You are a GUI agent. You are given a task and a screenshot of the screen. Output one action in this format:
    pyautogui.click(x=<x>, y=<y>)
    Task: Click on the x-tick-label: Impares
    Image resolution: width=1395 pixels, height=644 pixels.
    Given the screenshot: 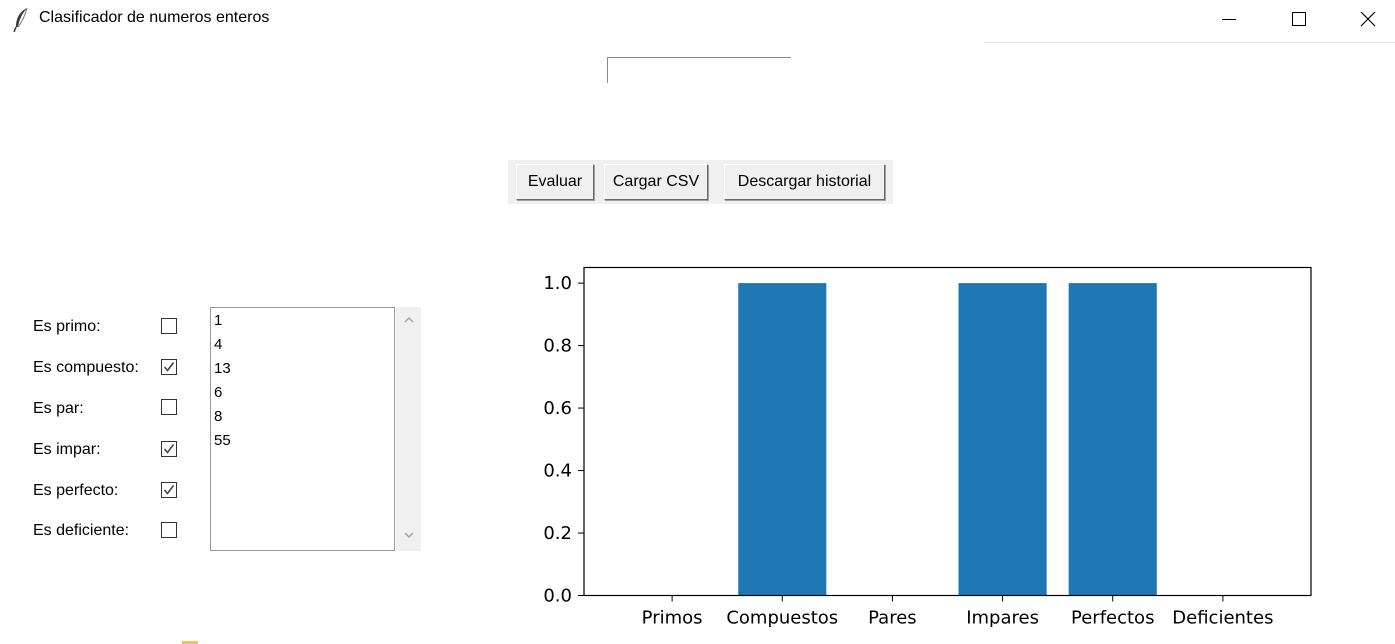 What is the action you would take?
    pyautogui.click(x=1002, y=618)
    